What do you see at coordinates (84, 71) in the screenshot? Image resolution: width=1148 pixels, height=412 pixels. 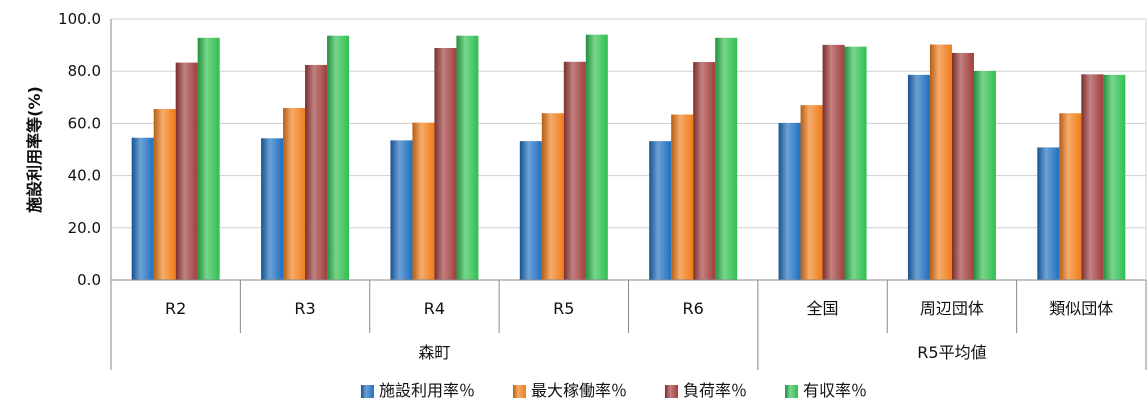 I see `y-tick-label: 80.0` at bounding box center [84, 71].